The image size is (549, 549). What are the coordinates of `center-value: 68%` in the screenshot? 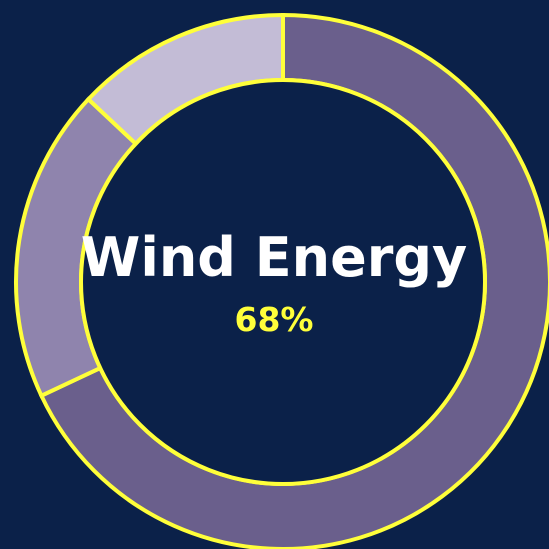 It's located at (274, 319).